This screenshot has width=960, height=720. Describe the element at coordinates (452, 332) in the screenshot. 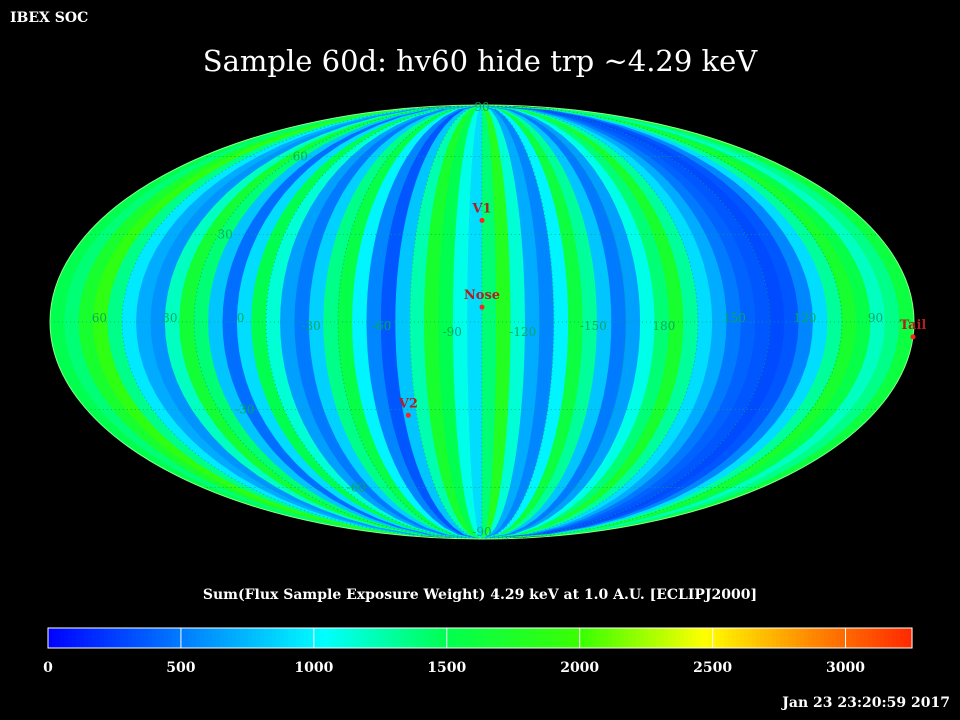

I see `longitude-tick-label: -90` at that location.